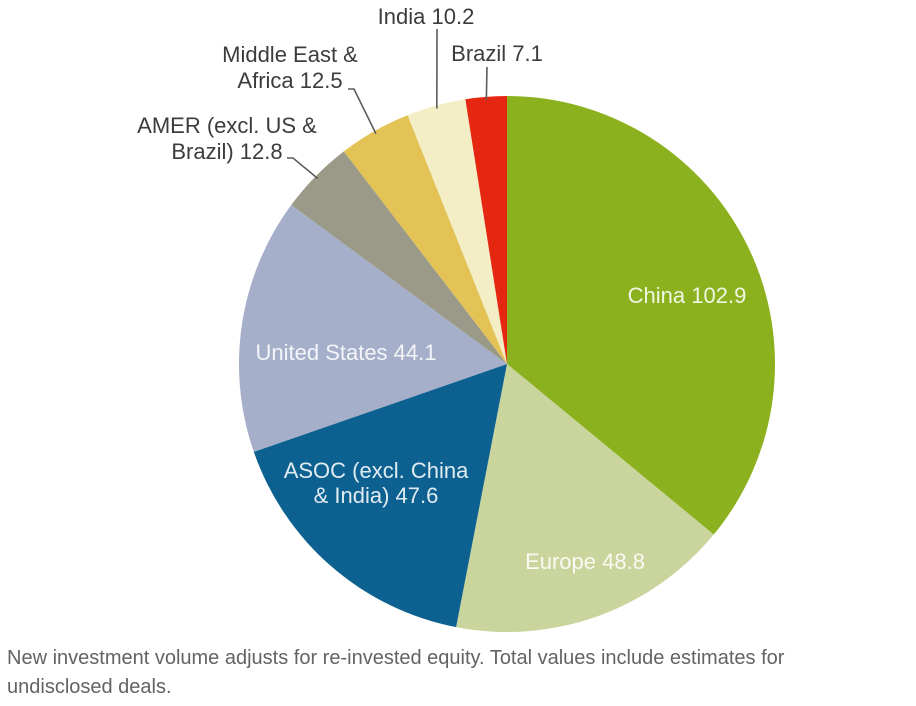 This screenshot has width=916, height=706. I want to click on slice-label-india: India 10.2, so click(426, 16).